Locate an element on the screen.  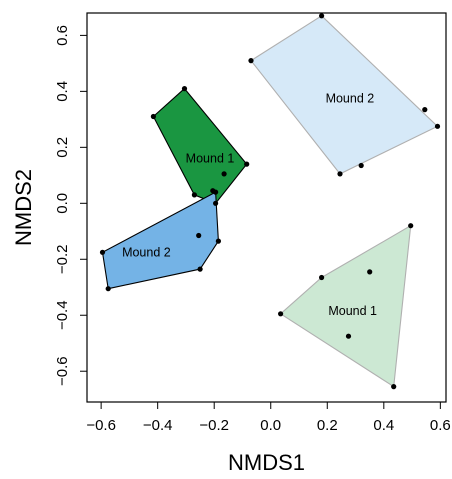
x-tick-label: 0.6 is located at coordinates (440, 425).